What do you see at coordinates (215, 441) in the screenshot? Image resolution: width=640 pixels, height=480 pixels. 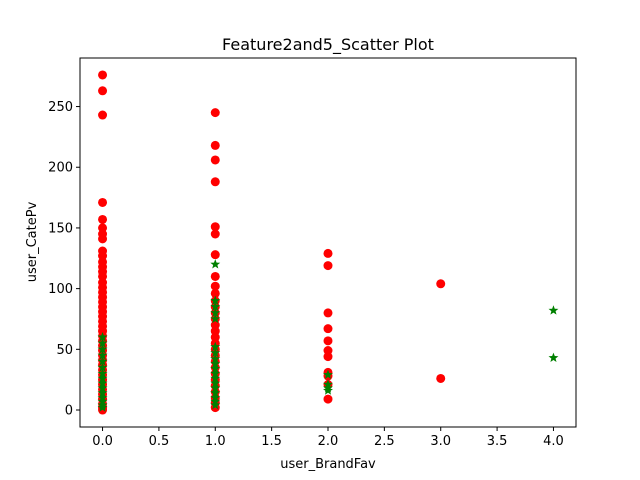 I see `x-tick-label: 1.0` at bounding box center [215, 441].